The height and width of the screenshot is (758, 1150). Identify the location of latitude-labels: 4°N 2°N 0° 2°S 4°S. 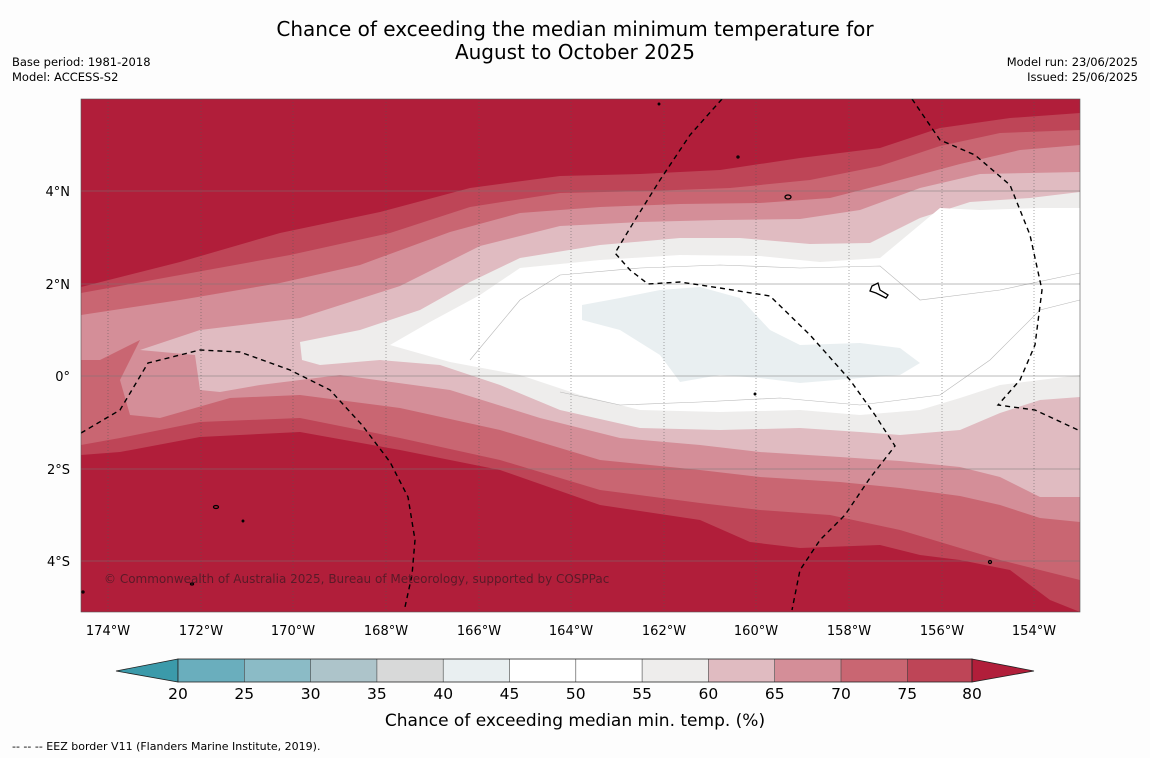
(58, 377).